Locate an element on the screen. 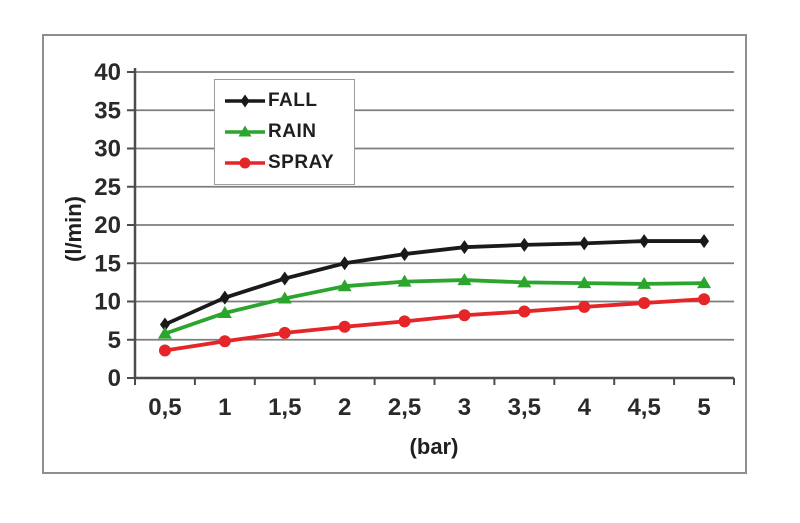 This screenshot has height=523, width=800. y-tick-label: 40 is located at coordinates (107, 72).